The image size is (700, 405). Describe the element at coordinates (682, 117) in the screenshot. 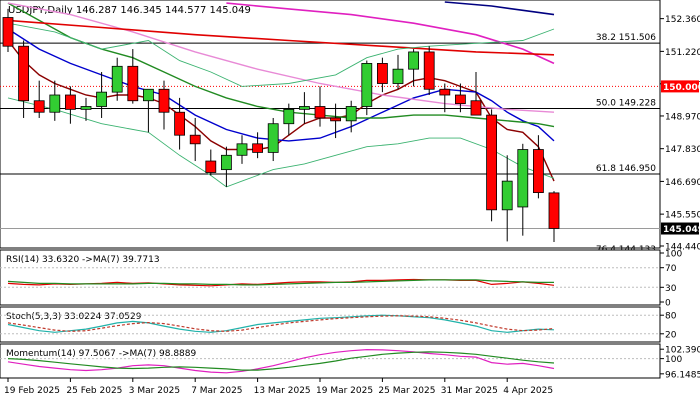

I see `price-tick-label: 148.970` at that location.